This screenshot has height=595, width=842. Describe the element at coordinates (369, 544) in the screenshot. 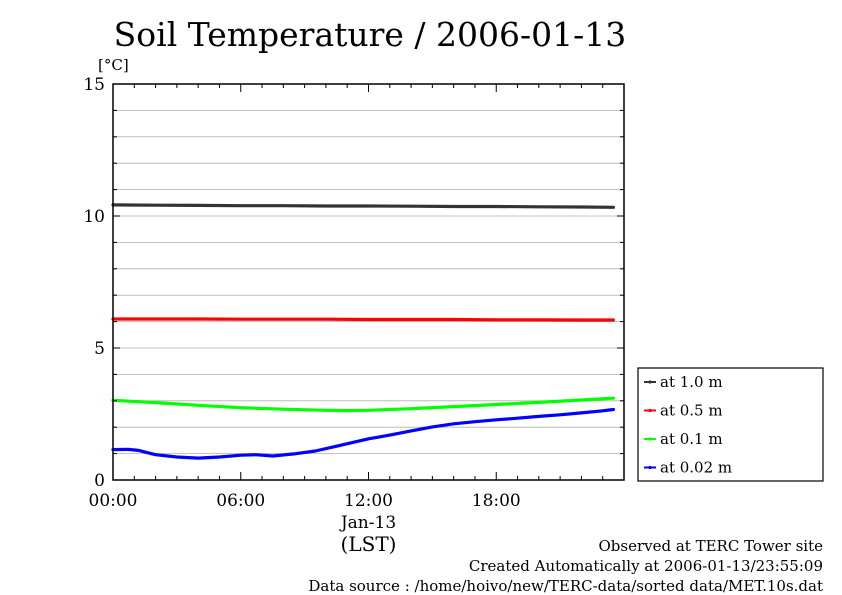

I see `x-axis-label: (LST)` at that location.